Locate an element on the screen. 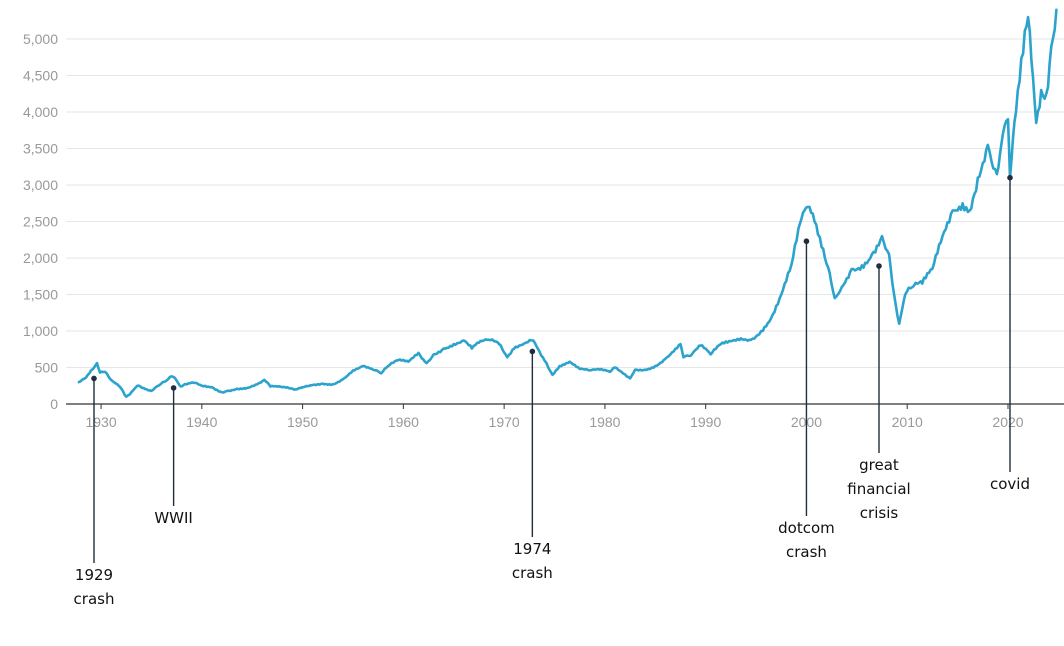 The image size is (1064, 646). y-tick-label: 4,500 is located at coordinates (40, 76).